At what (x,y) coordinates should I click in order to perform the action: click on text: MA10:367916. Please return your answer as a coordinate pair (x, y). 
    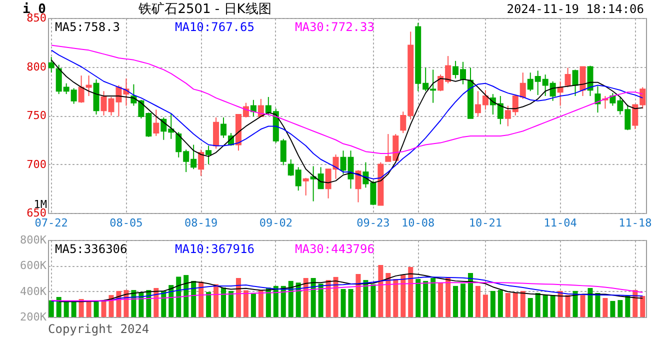
    Looking at the image, I should click on (214, 249).